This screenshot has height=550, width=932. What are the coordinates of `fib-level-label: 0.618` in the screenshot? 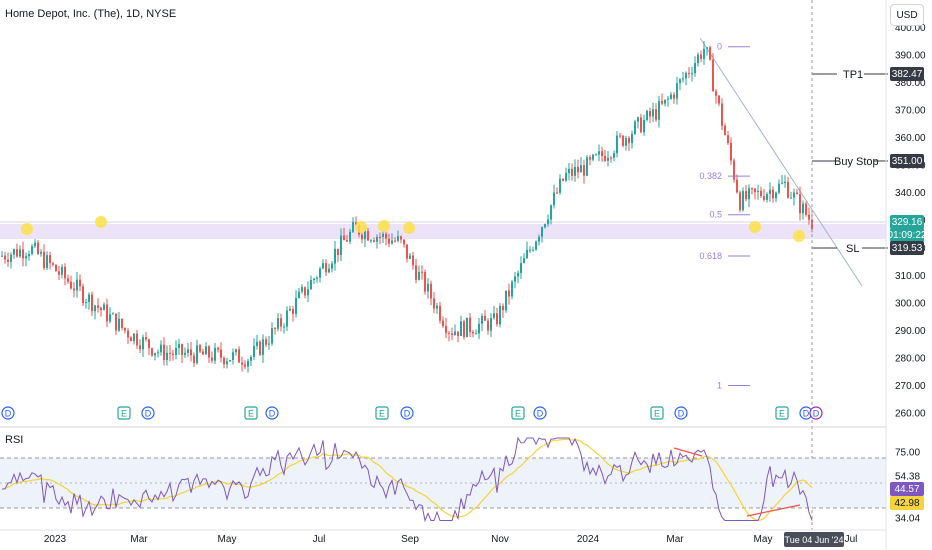 It's located at (710, 256).